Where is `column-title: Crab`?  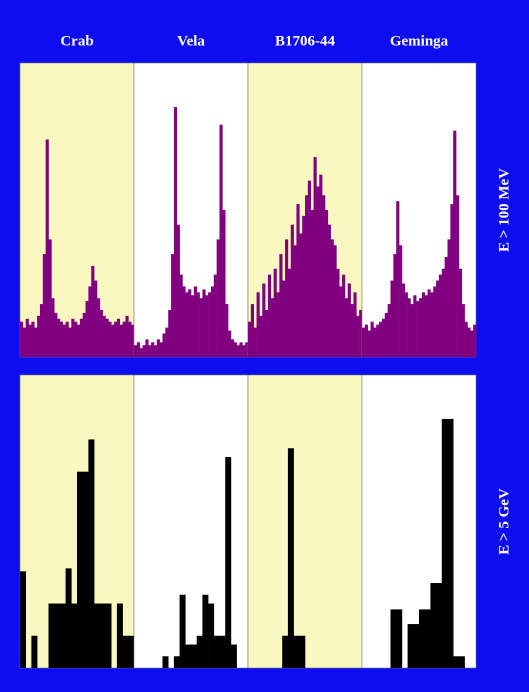
column-title: Crab is located at coordinates (76, 41).